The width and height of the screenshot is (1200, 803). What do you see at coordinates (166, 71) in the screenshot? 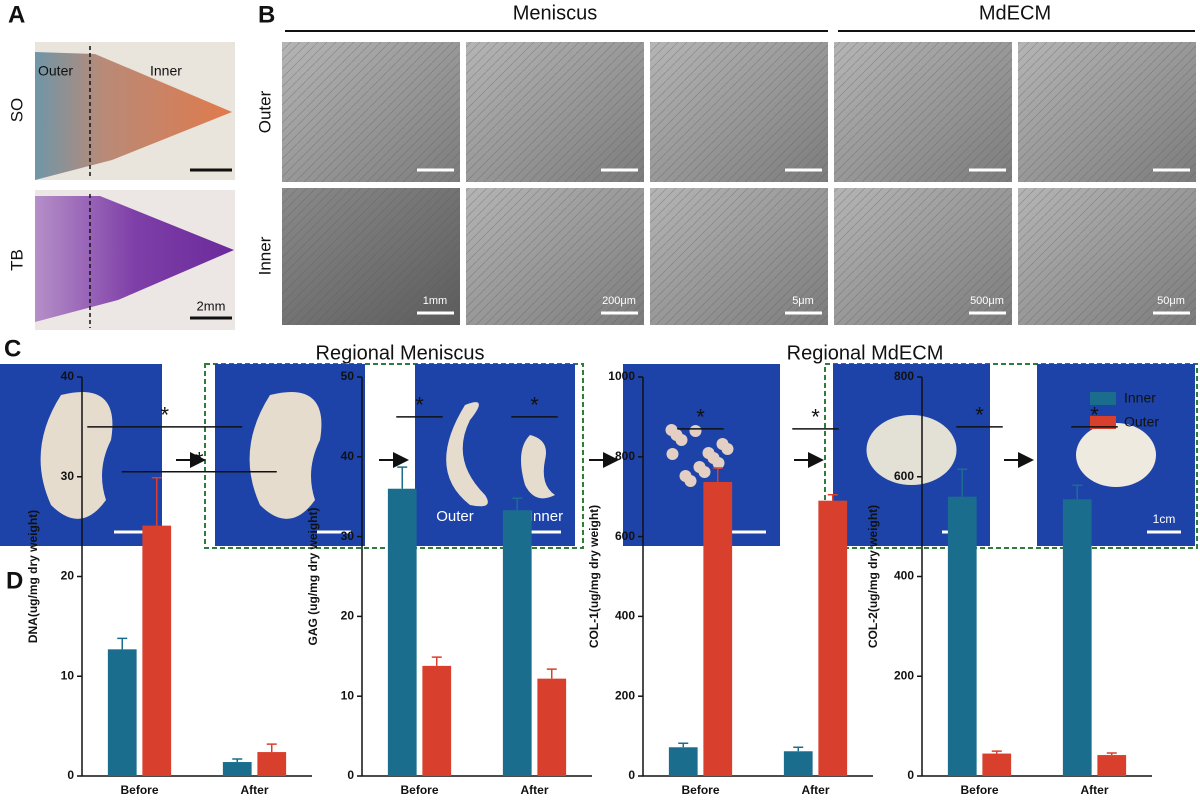
I see `region-label: Inner` at bounding box center [166, 71].